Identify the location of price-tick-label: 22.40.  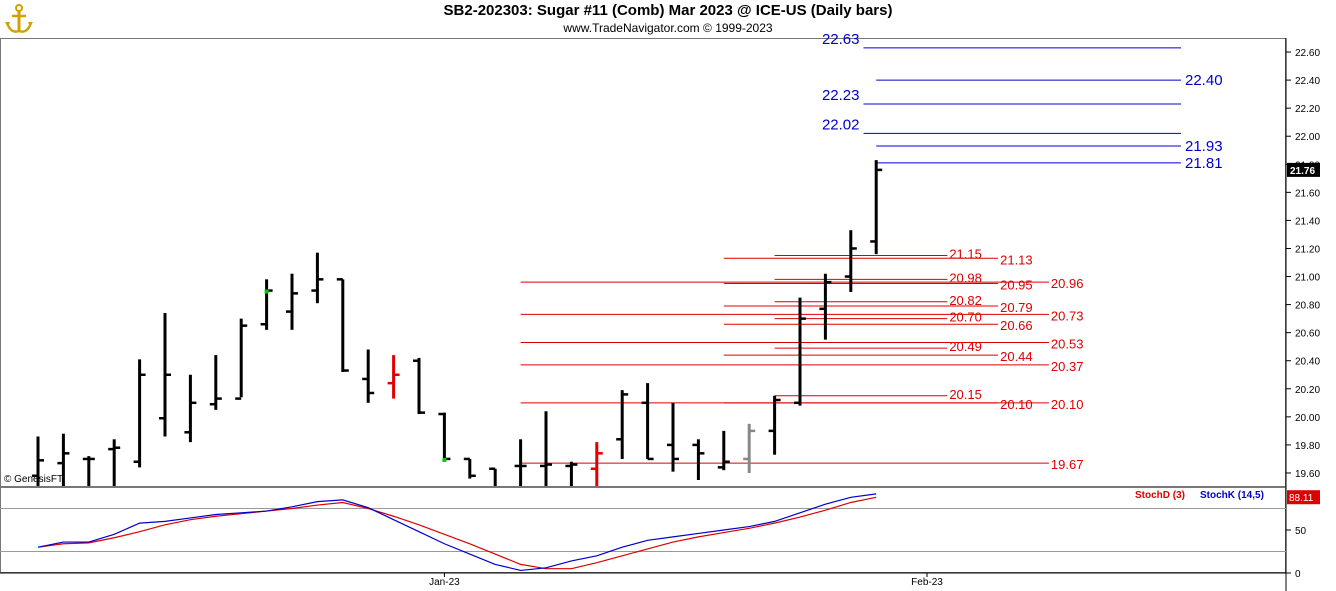
(1307, 81).